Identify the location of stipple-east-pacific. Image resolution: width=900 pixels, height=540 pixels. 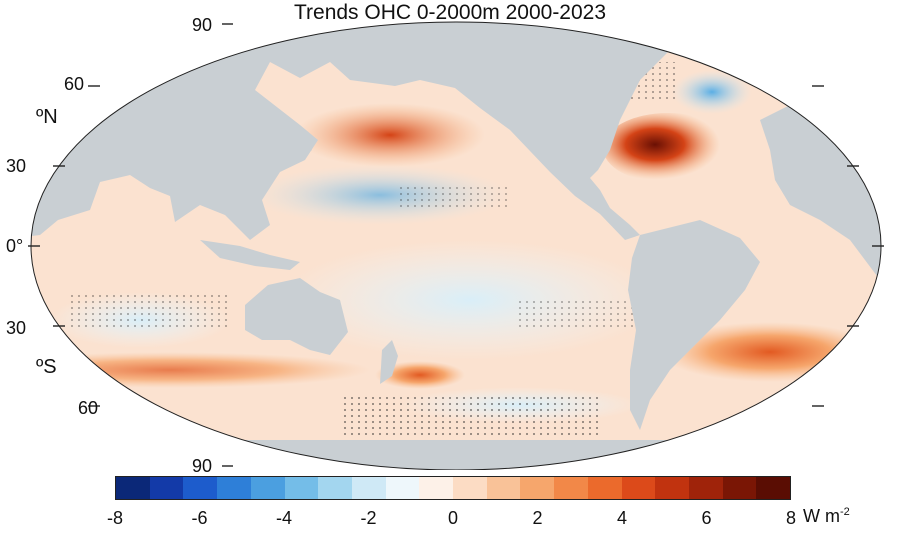
(575, 314).